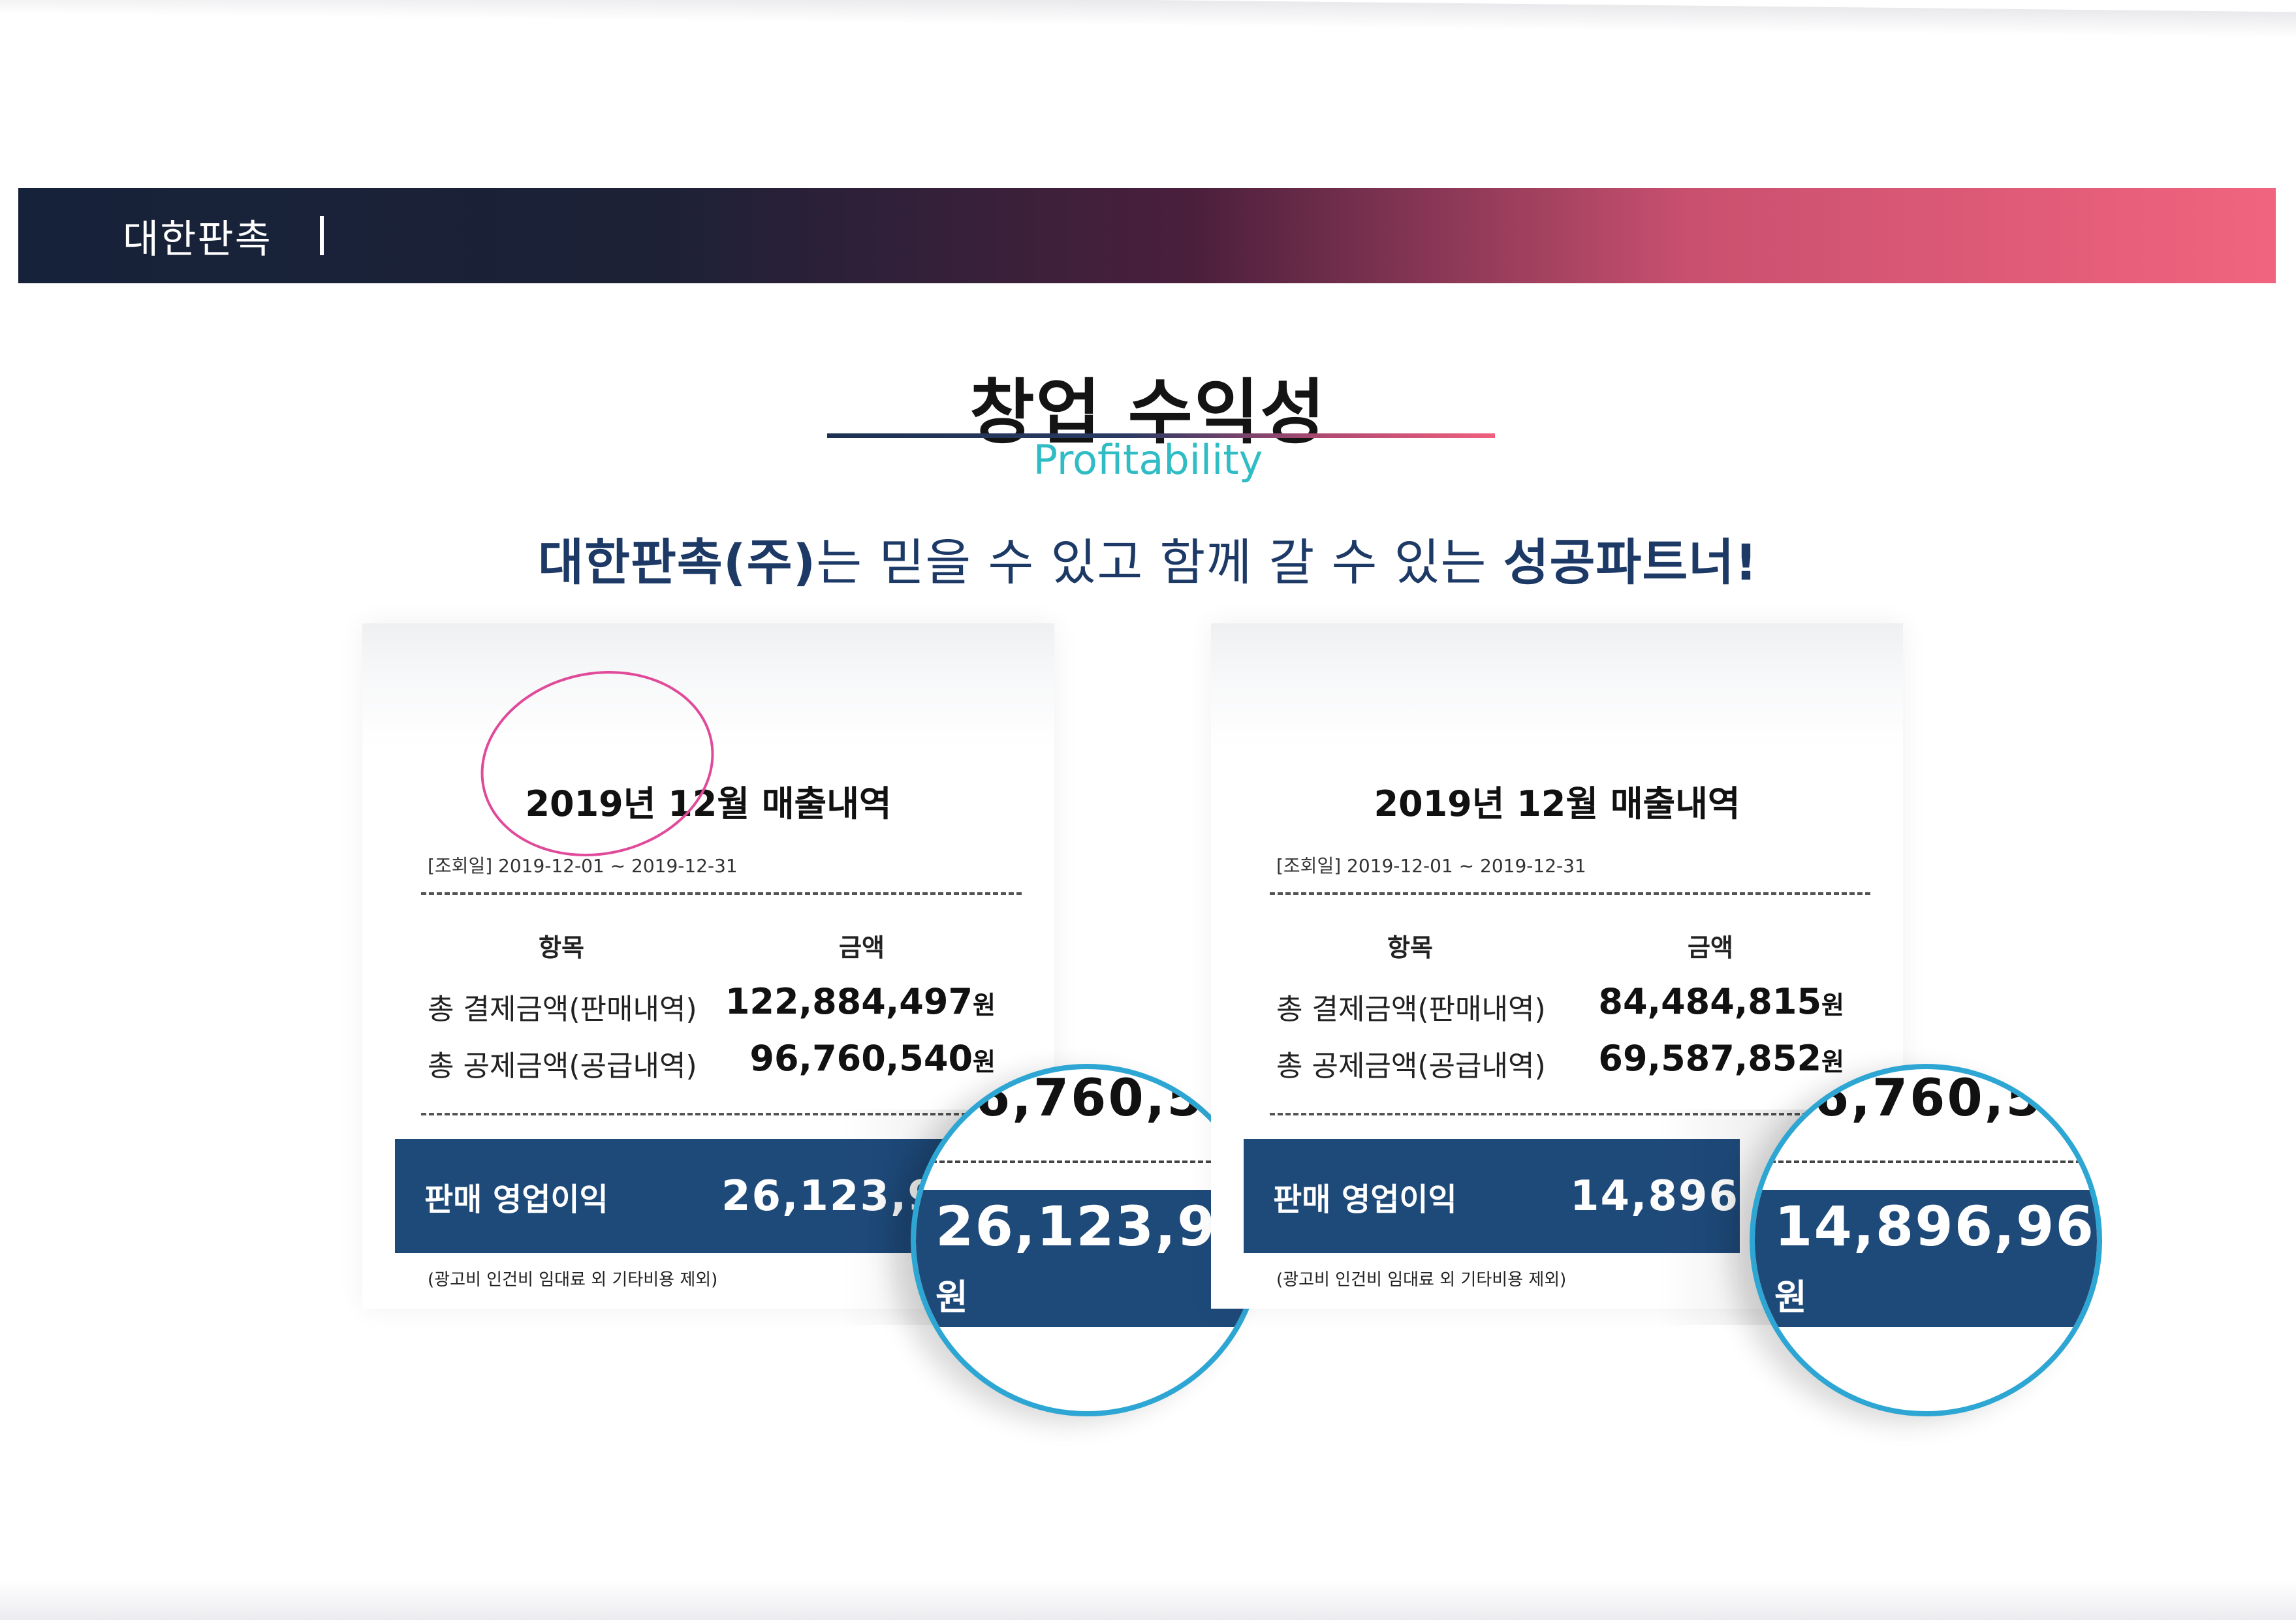 This screenshot has width=2296, height=1620. Describe the element at coordinates (1679, 1196) in the screenshot. I see `profit-value-partial: 14,896,9` at that location.